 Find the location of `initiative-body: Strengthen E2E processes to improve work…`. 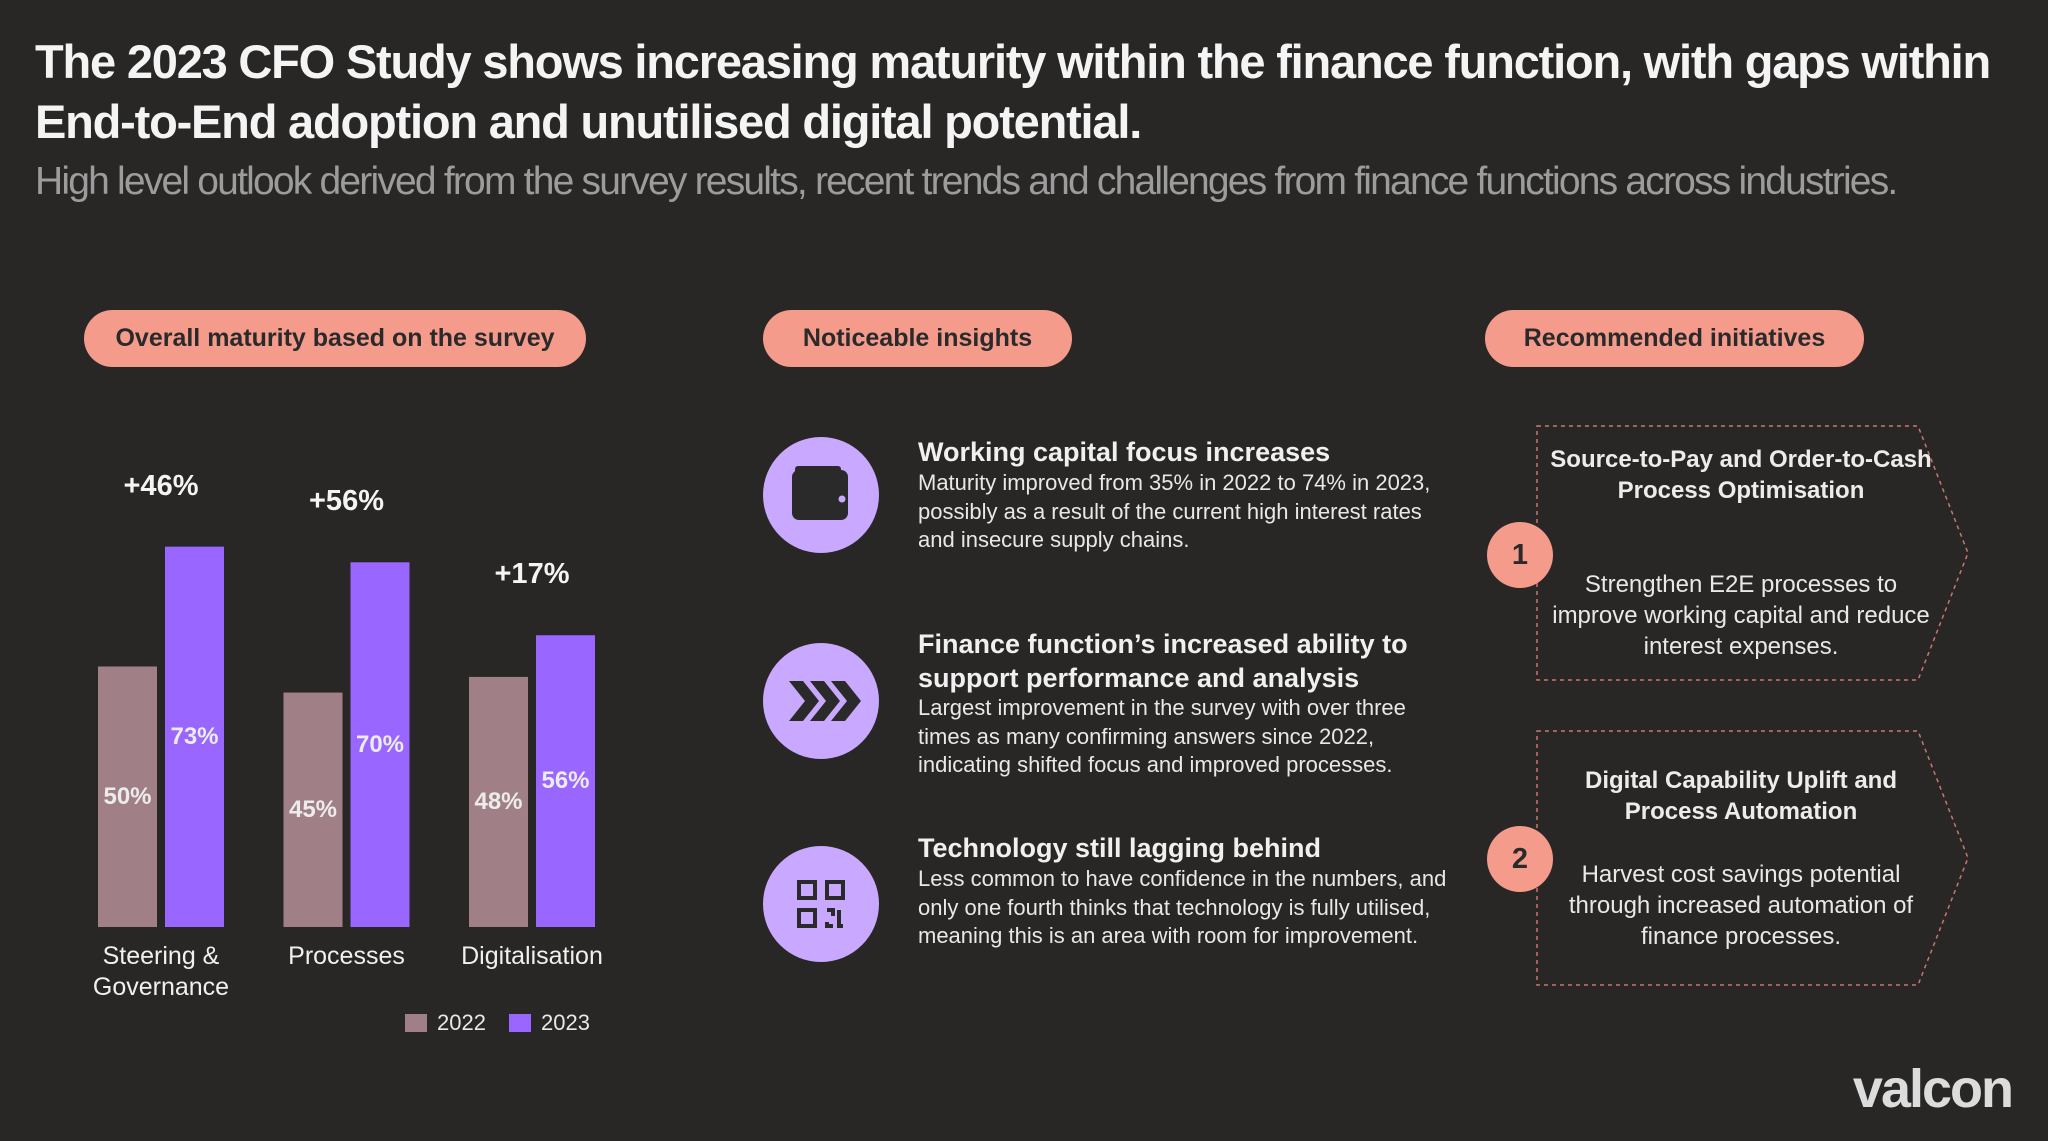

initiative-body: Strengthen E2E processes to improve work… is located at coordinates (1741, 615).